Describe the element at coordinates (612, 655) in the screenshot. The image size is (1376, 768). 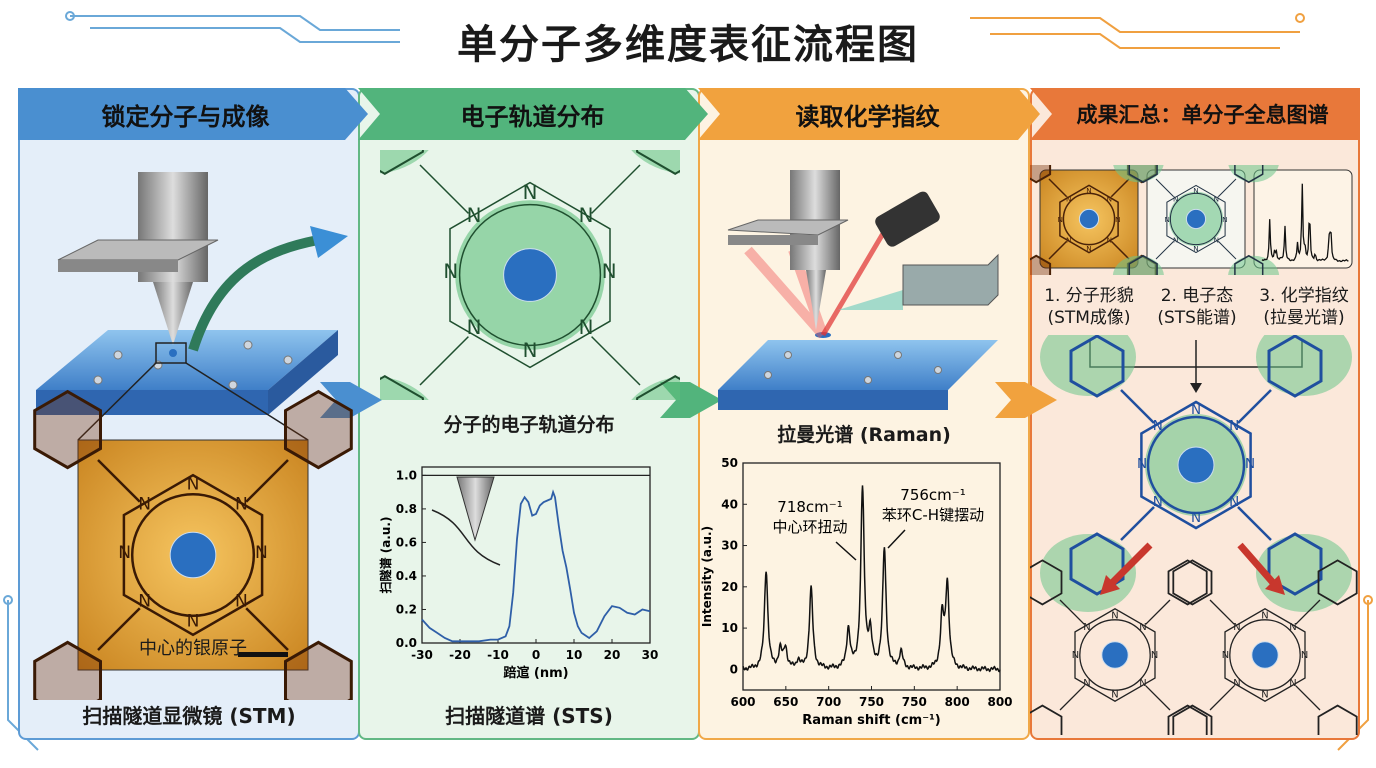
I see `x-tick-label: 20` at that location.